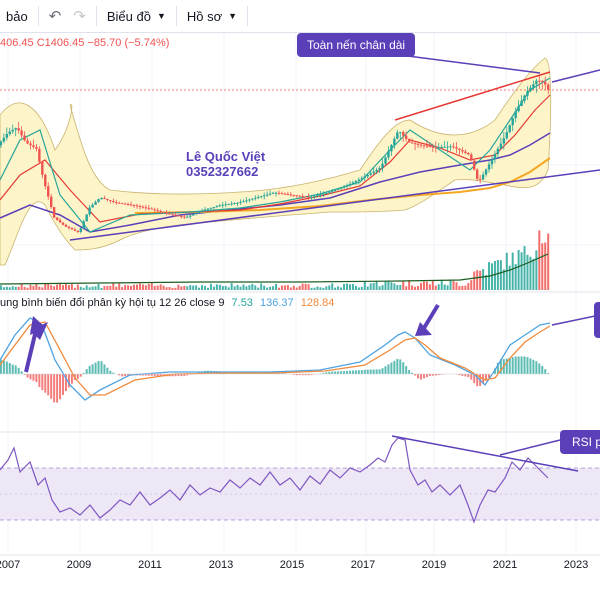  I want to click on x-axis-label-2017: 2017, so click(363, 565).